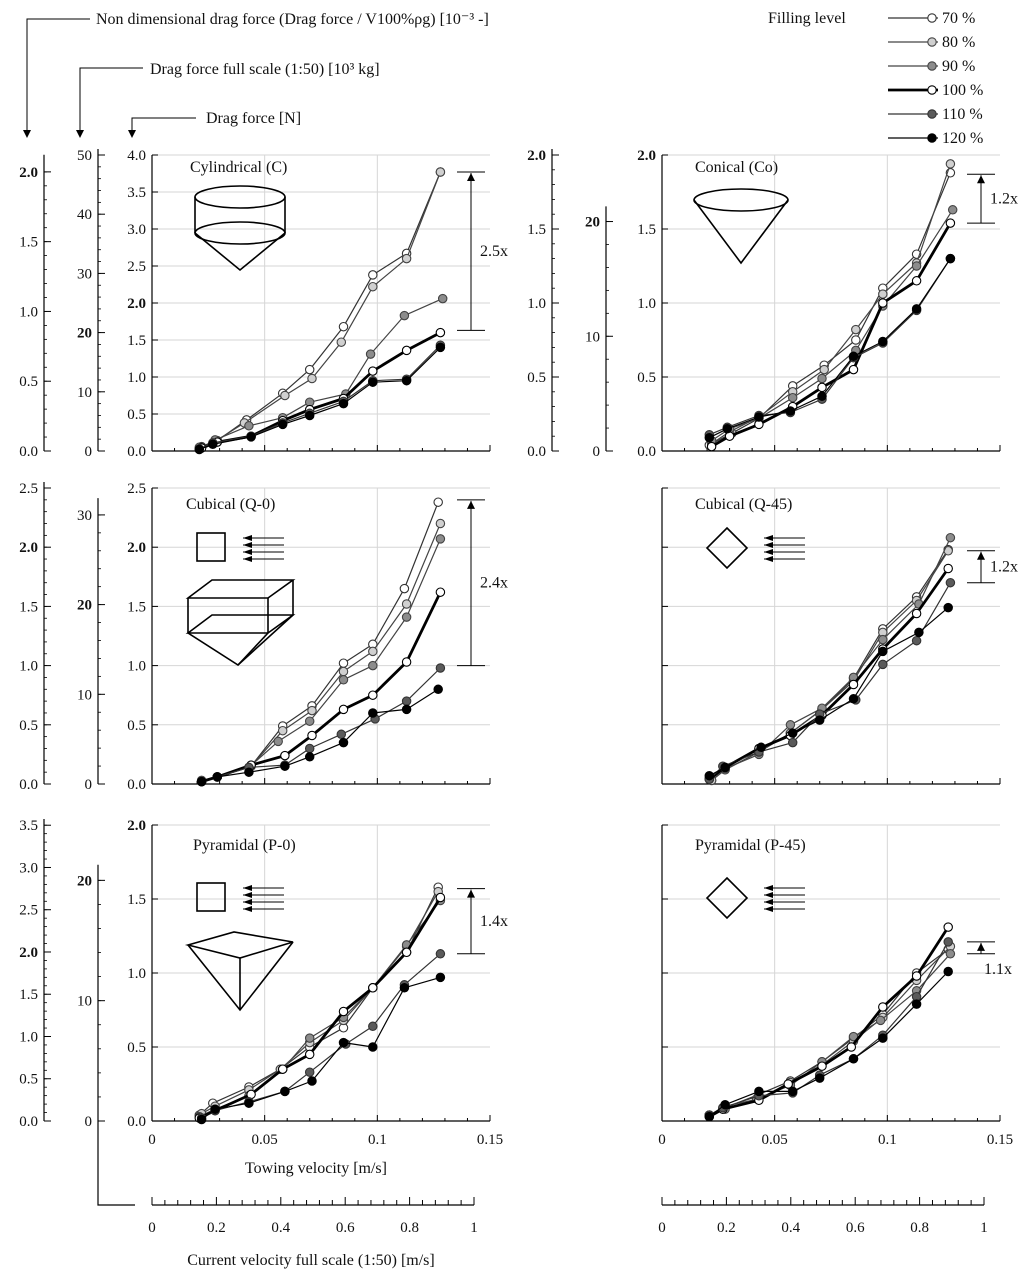  I want to click on ratio-annotation: 2.5x, so click(482, 251).